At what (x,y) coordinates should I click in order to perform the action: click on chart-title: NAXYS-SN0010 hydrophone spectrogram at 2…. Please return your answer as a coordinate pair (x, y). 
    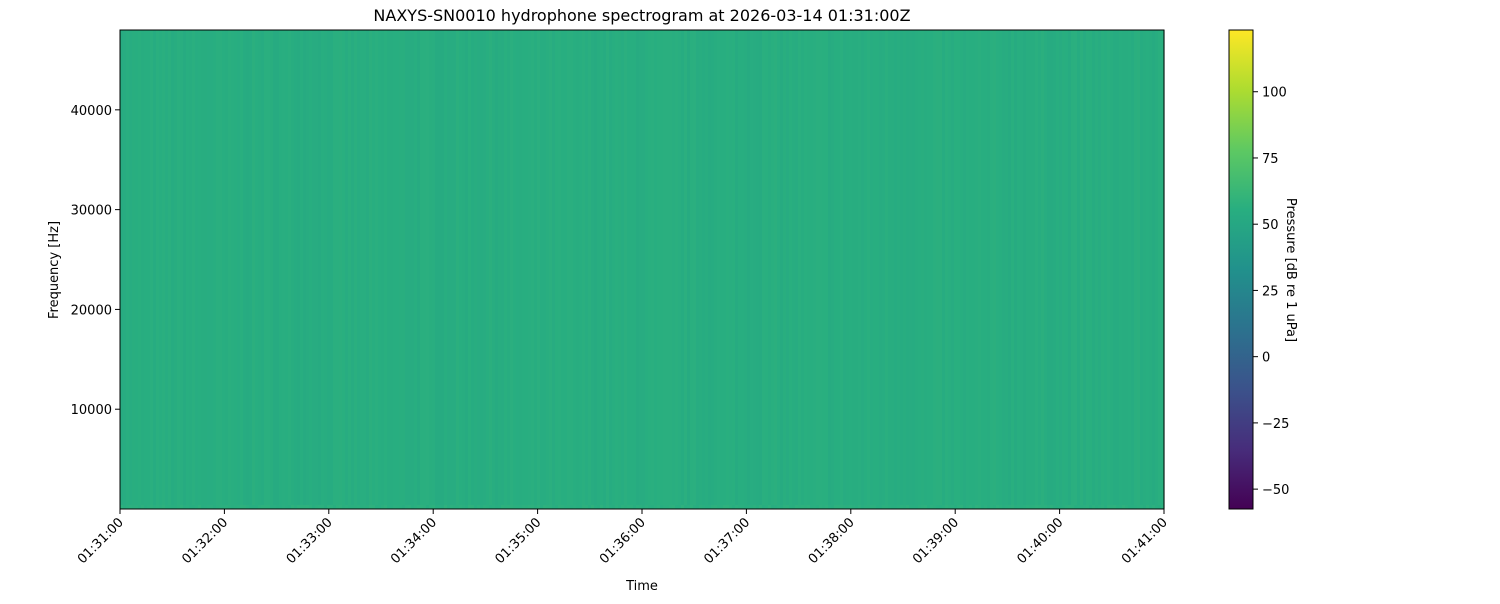
    Looking at the image, I should click on (641, 15).